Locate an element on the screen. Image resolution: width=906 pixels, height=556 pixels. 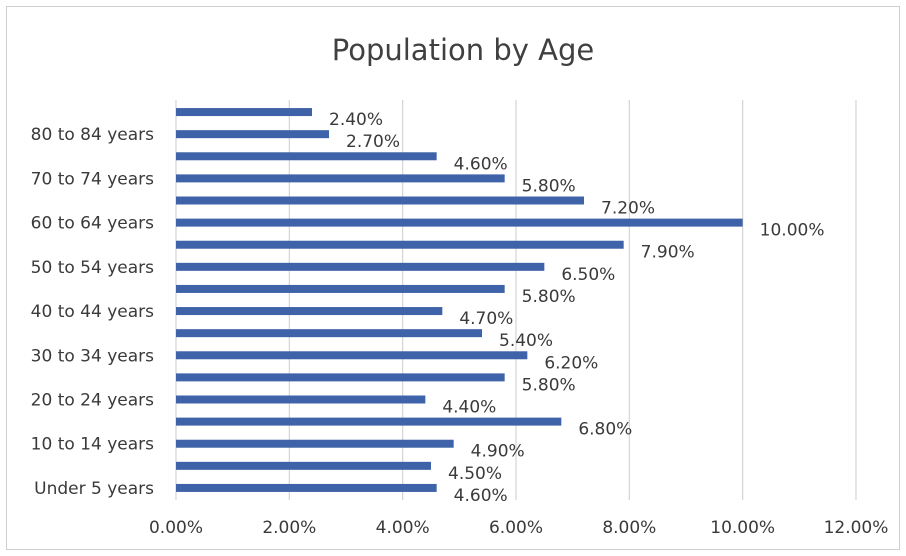
category-label: 40 to 44 years is located at coordinates (92, 312).